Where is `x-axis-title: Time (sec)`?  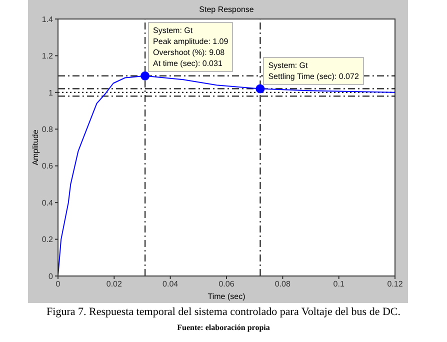 x-axis-title: Time (sec) is located at coordinates (227, 296).